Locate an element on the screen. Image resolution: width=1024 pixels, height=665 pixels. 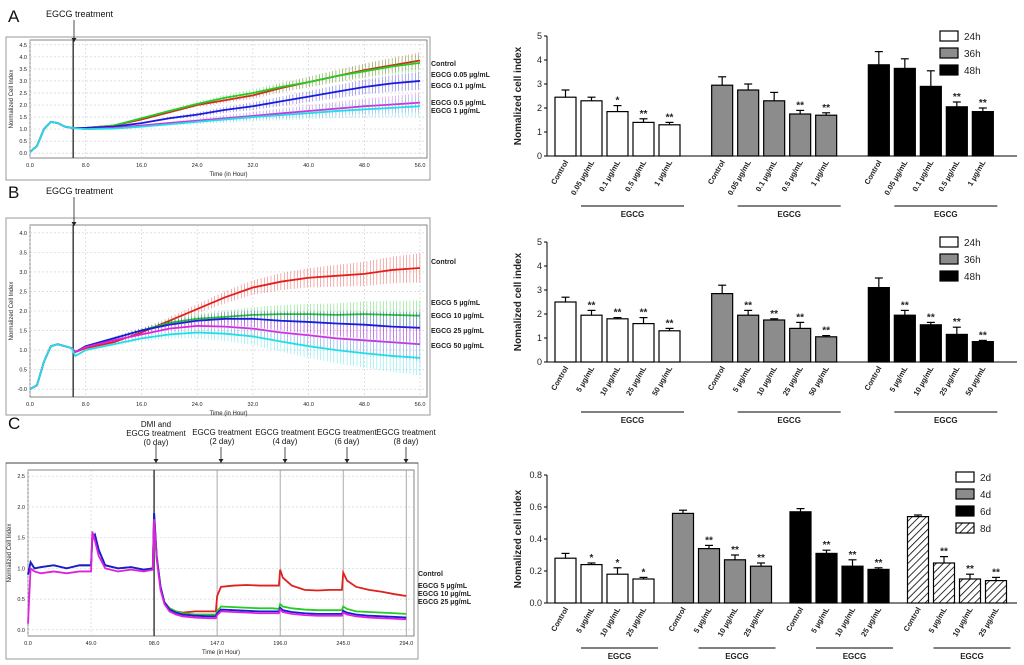
x-tick-label: 147.0 is located at coordinates (217, 644).